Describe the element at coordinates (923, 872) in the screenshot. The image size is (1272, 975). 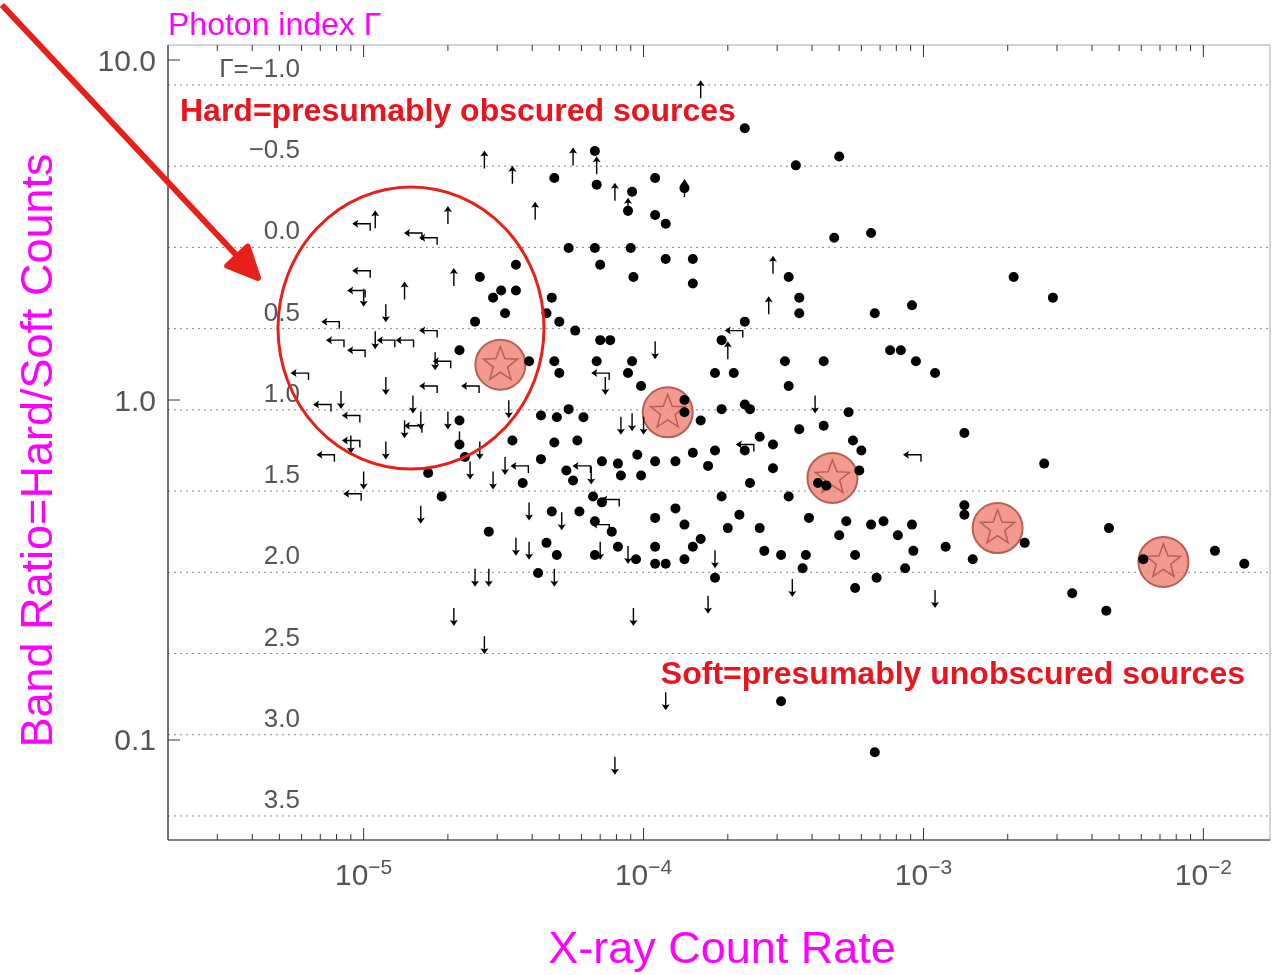
I see `x-tick-label: 10$^{−3}$` at that location.